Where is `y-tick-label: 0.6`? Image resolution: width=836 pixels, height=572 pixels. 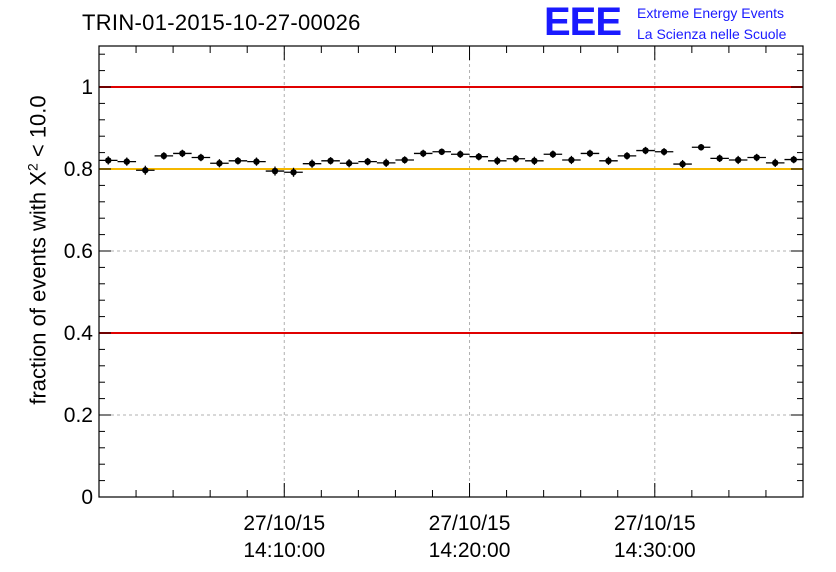
y-tick-label: 0.6 is located at coordinates (78, 251).